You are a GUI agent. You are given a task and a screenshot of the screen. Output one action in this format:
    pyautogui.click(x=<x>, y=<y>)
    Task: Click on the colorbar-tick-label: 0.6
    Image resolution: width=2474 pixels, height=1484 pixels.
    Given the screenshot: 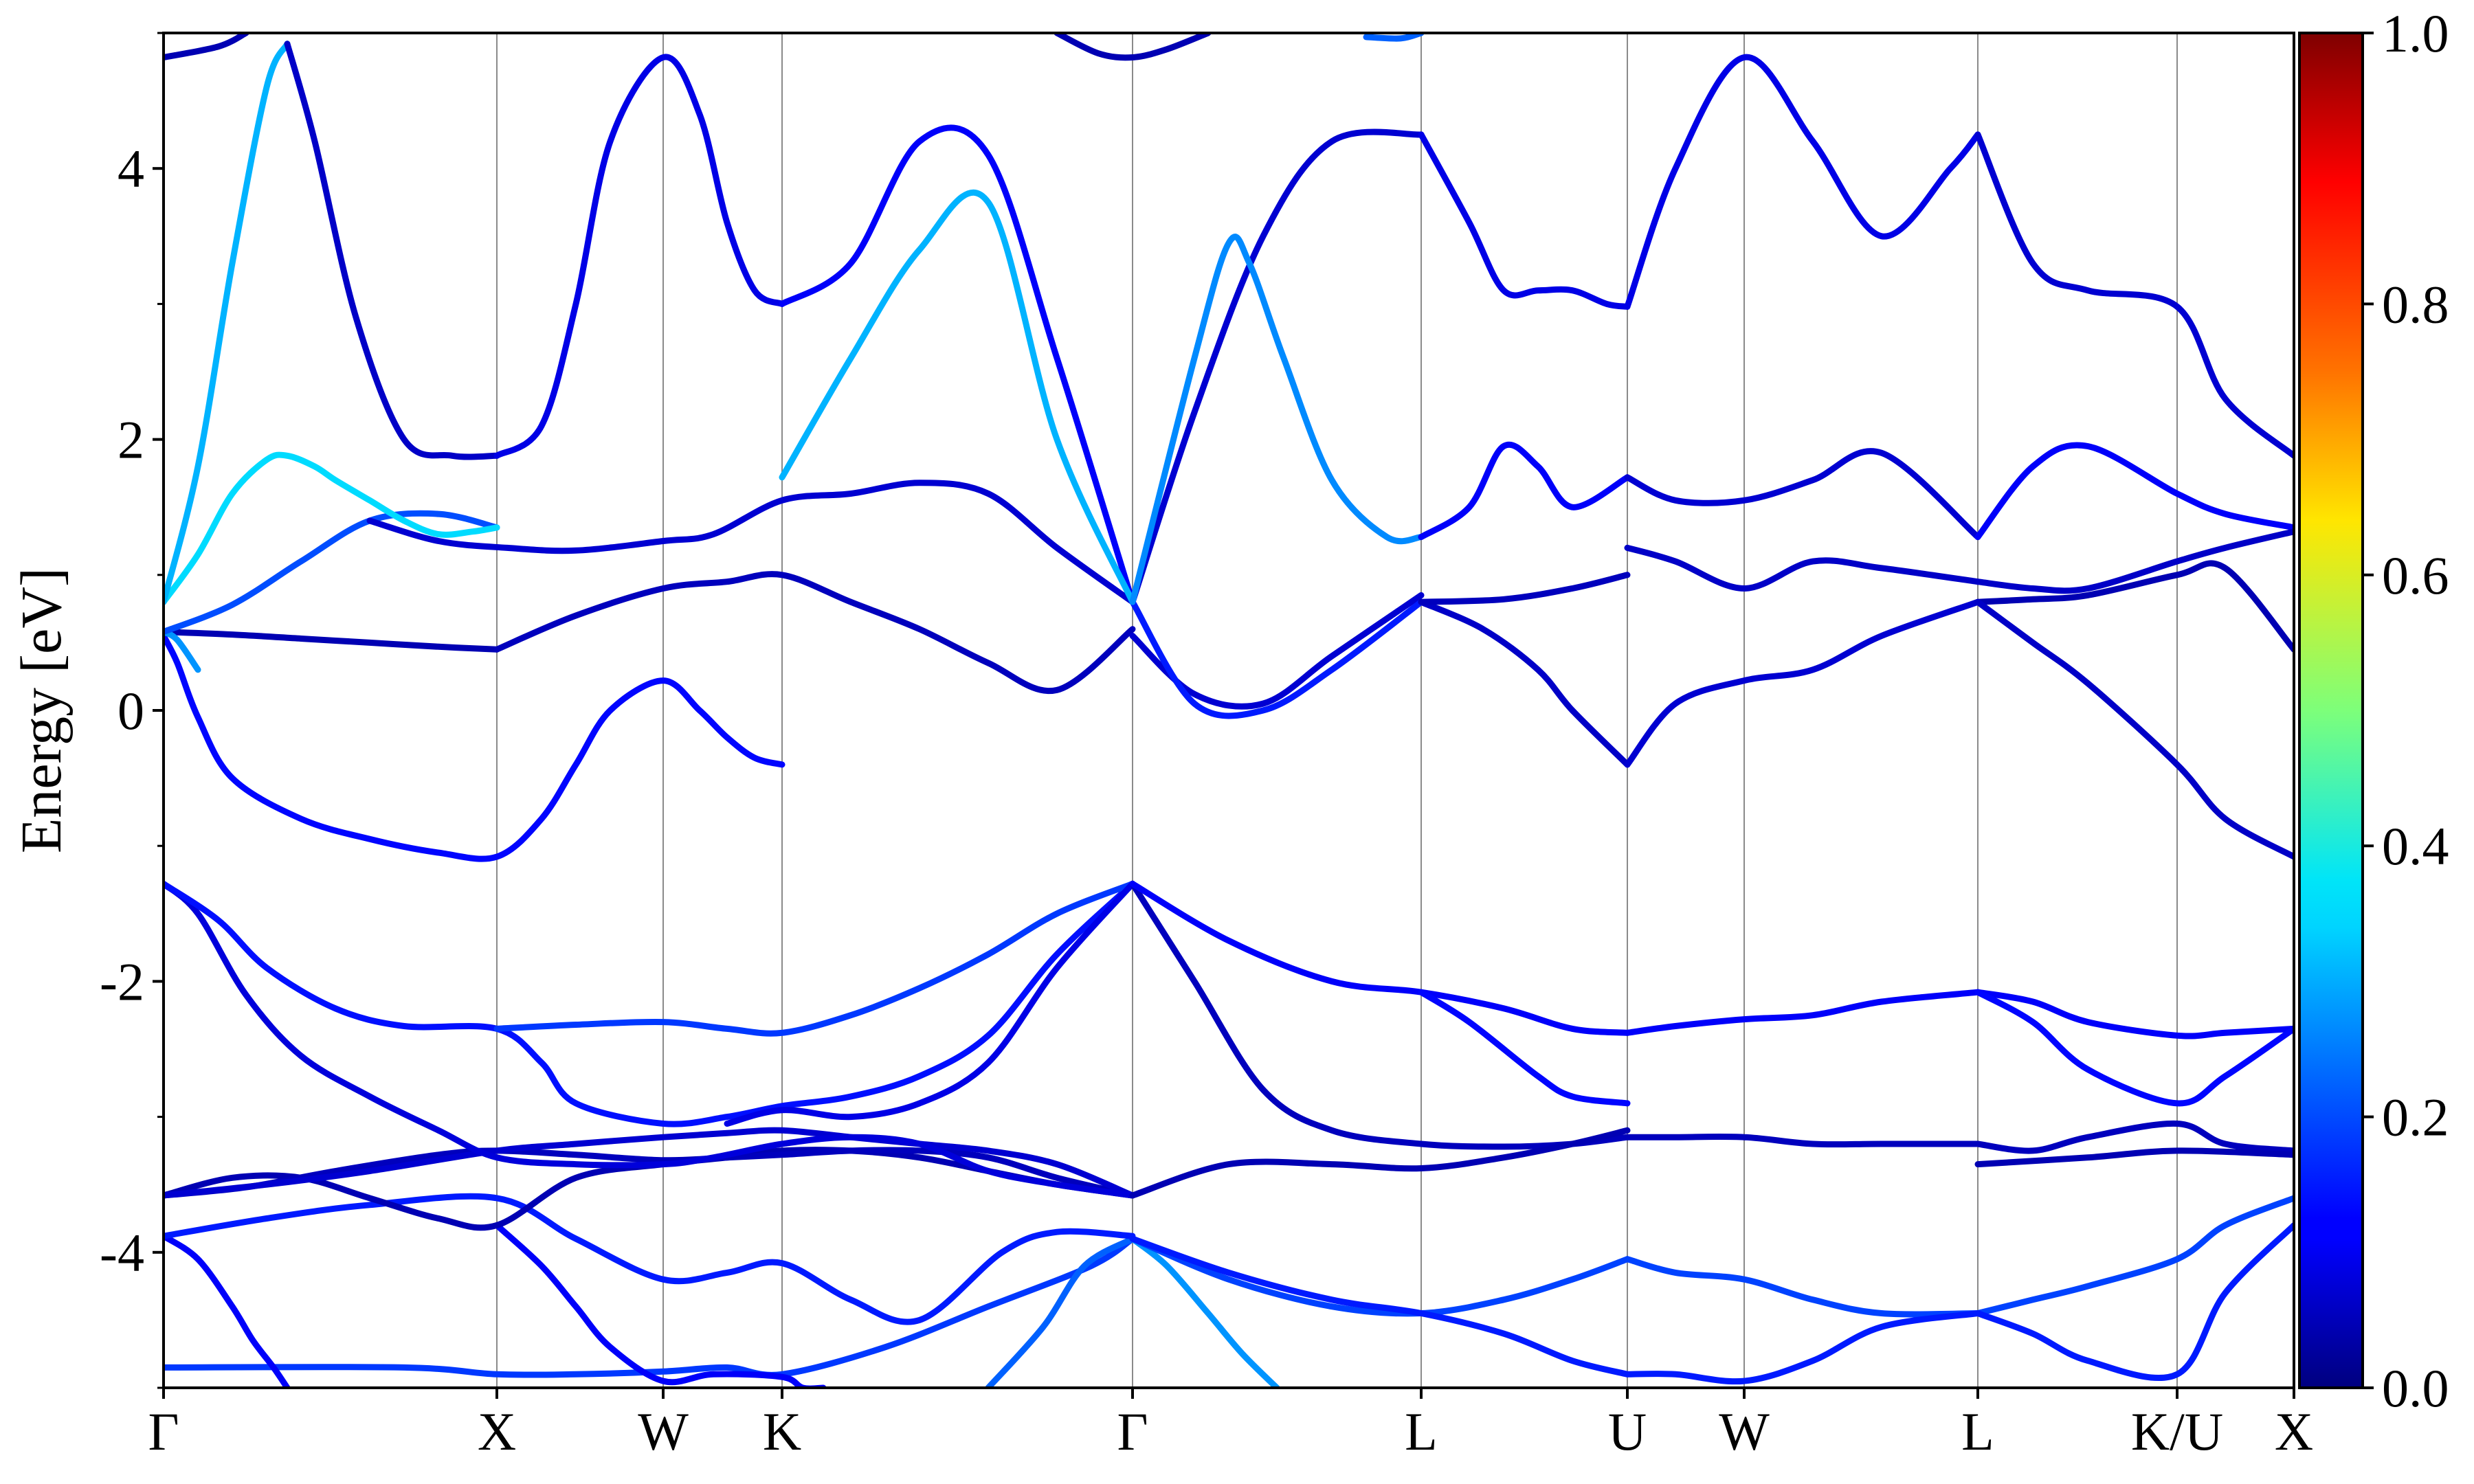 What is the action you would take?
    pyautogui.click(x=2415, y=575)
    